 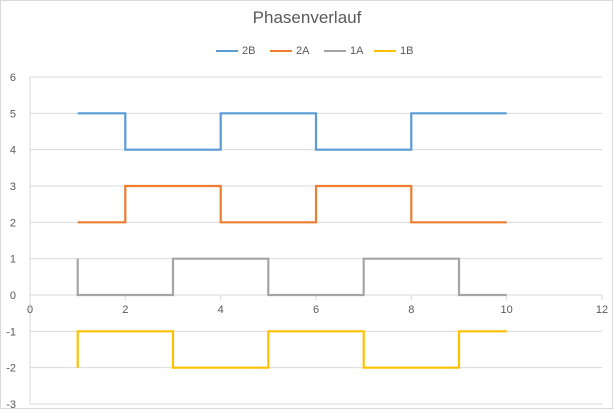 I want to click on chart-title: Phasenverlauf, so click(x=307, y=17).